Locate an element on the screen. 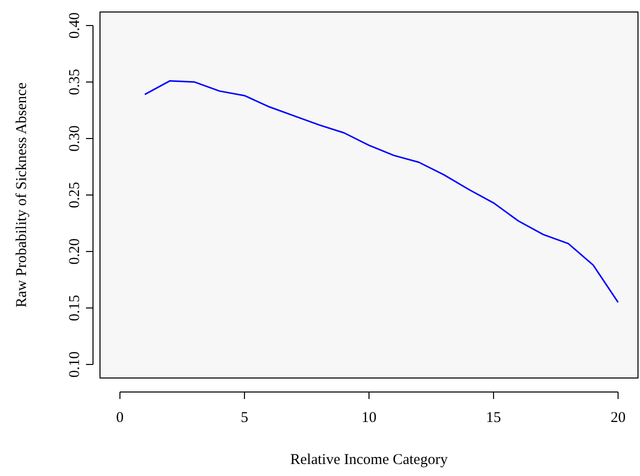 This screenshot has width=640, height=476. y-tick-label: 0.10 is located at coordinates (75, 364).